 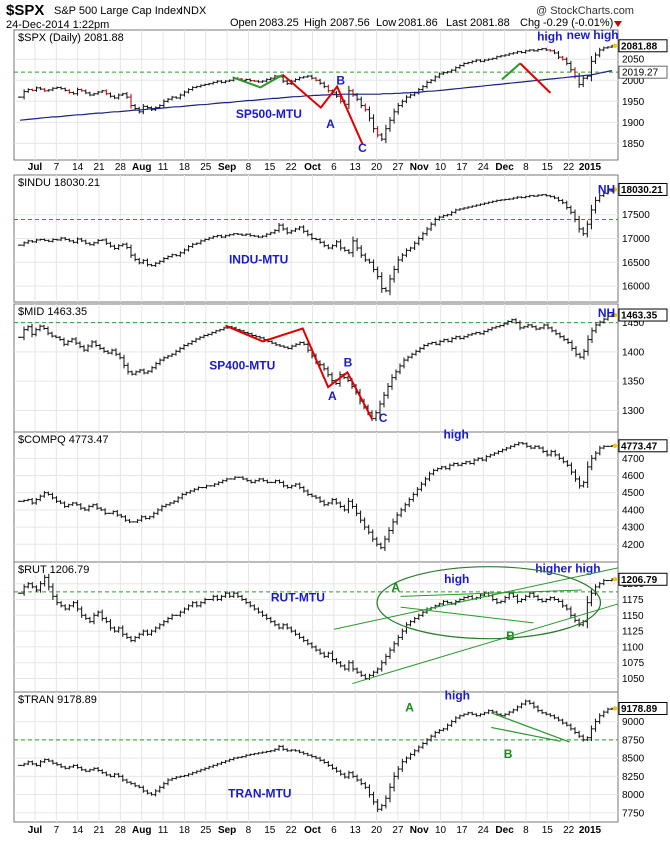 What do you see at coordinates (633, 616) in the screenshot?
I see `y-tick-label: 1150` at bounding box center [633, 616].